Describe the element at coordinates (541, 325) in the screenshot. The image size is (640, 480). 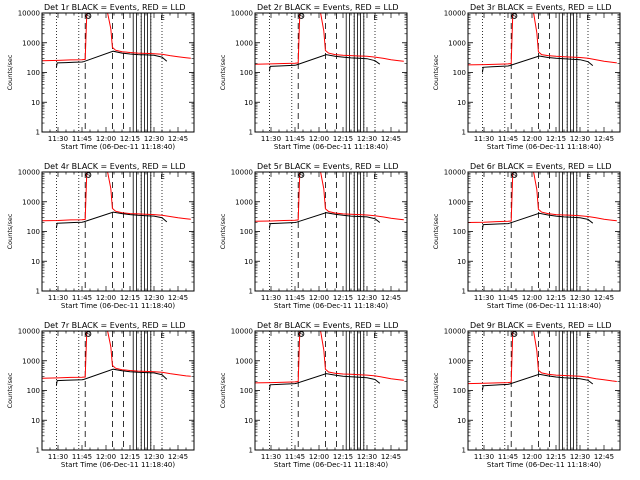
I see `chart-title: Det 9r BLACK = Events, RED = LLD` at that location.